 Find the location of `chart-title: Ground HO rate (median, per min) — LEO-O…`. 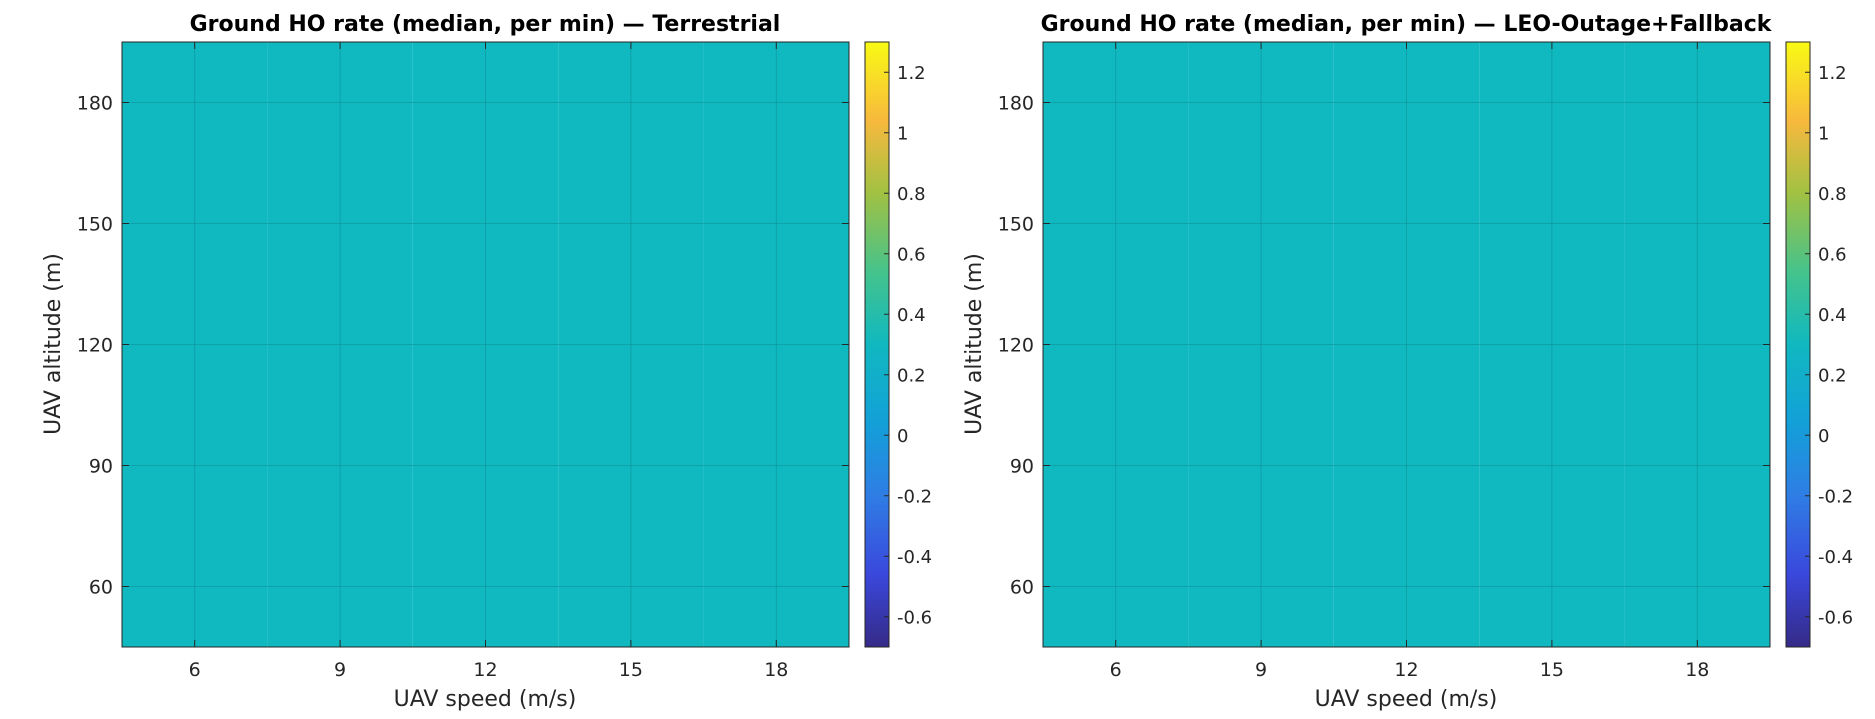

chart-title: Ground HO rate (median, per min) — LEO-O… is located at coordinates (1407, 24).